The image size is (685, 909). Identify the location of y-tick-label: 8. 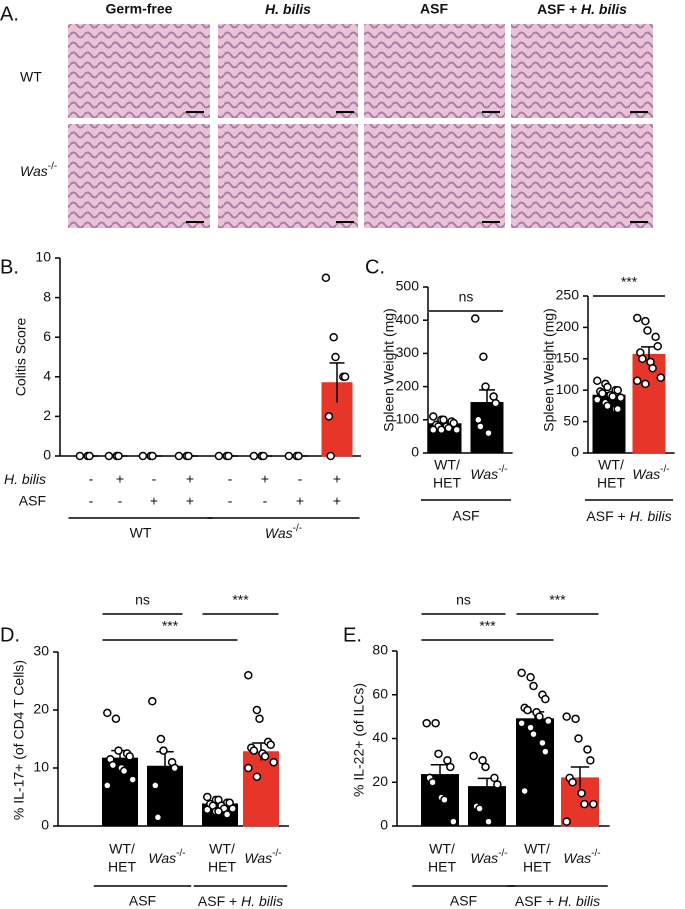
(47, 296).